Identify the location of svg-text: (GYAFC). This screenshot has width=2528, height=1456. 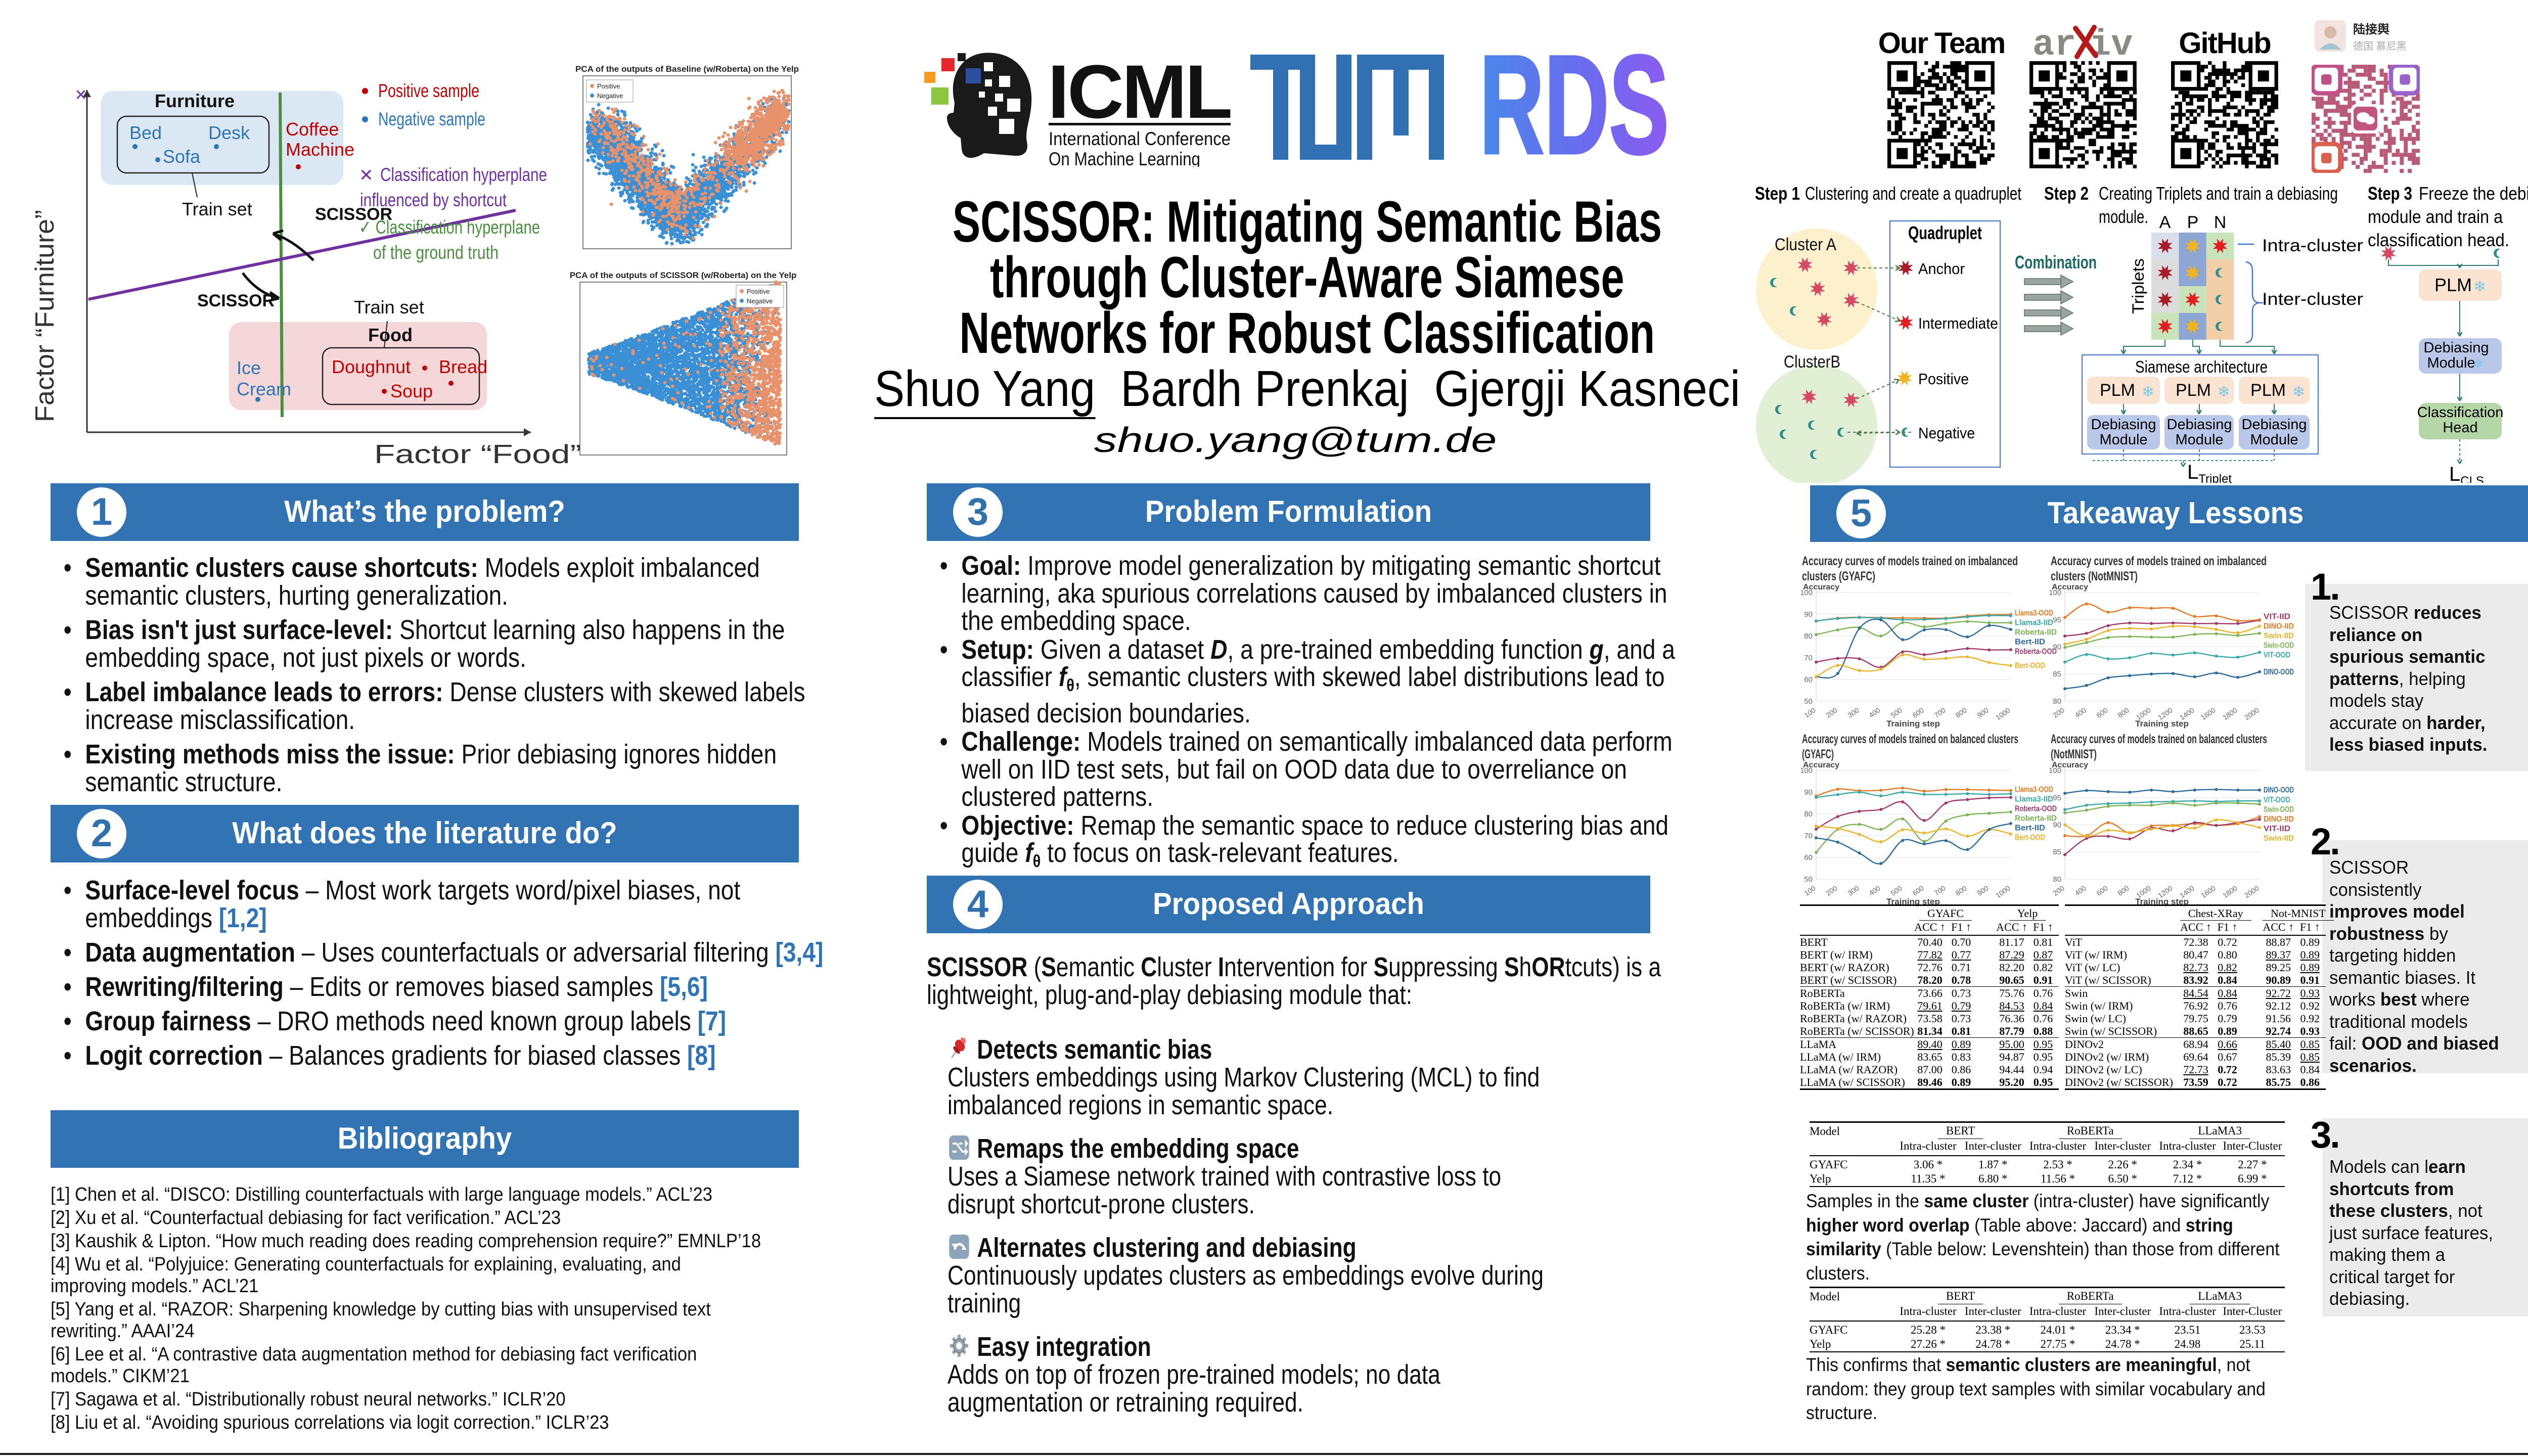
(1818, 754).